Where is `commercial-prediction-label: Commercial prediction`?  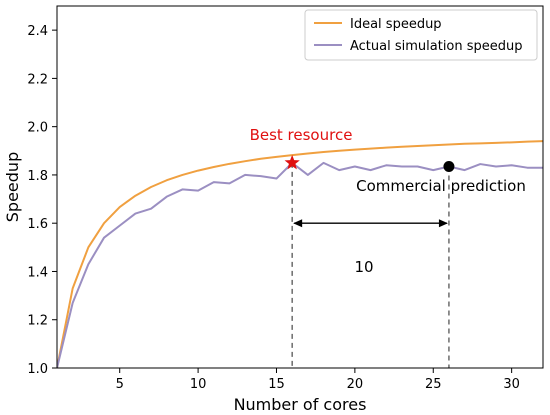 commercial-prediction-label: Commercial prediction is located at coordinates (441, 186).